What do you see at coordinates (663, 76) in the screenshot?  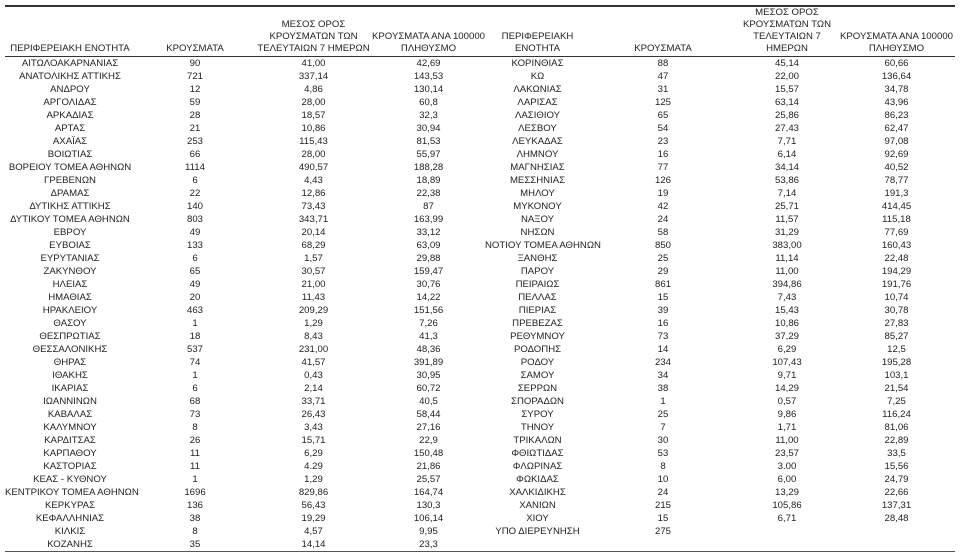 I see `cases-cell: 47` at bounding box center [663, 76].